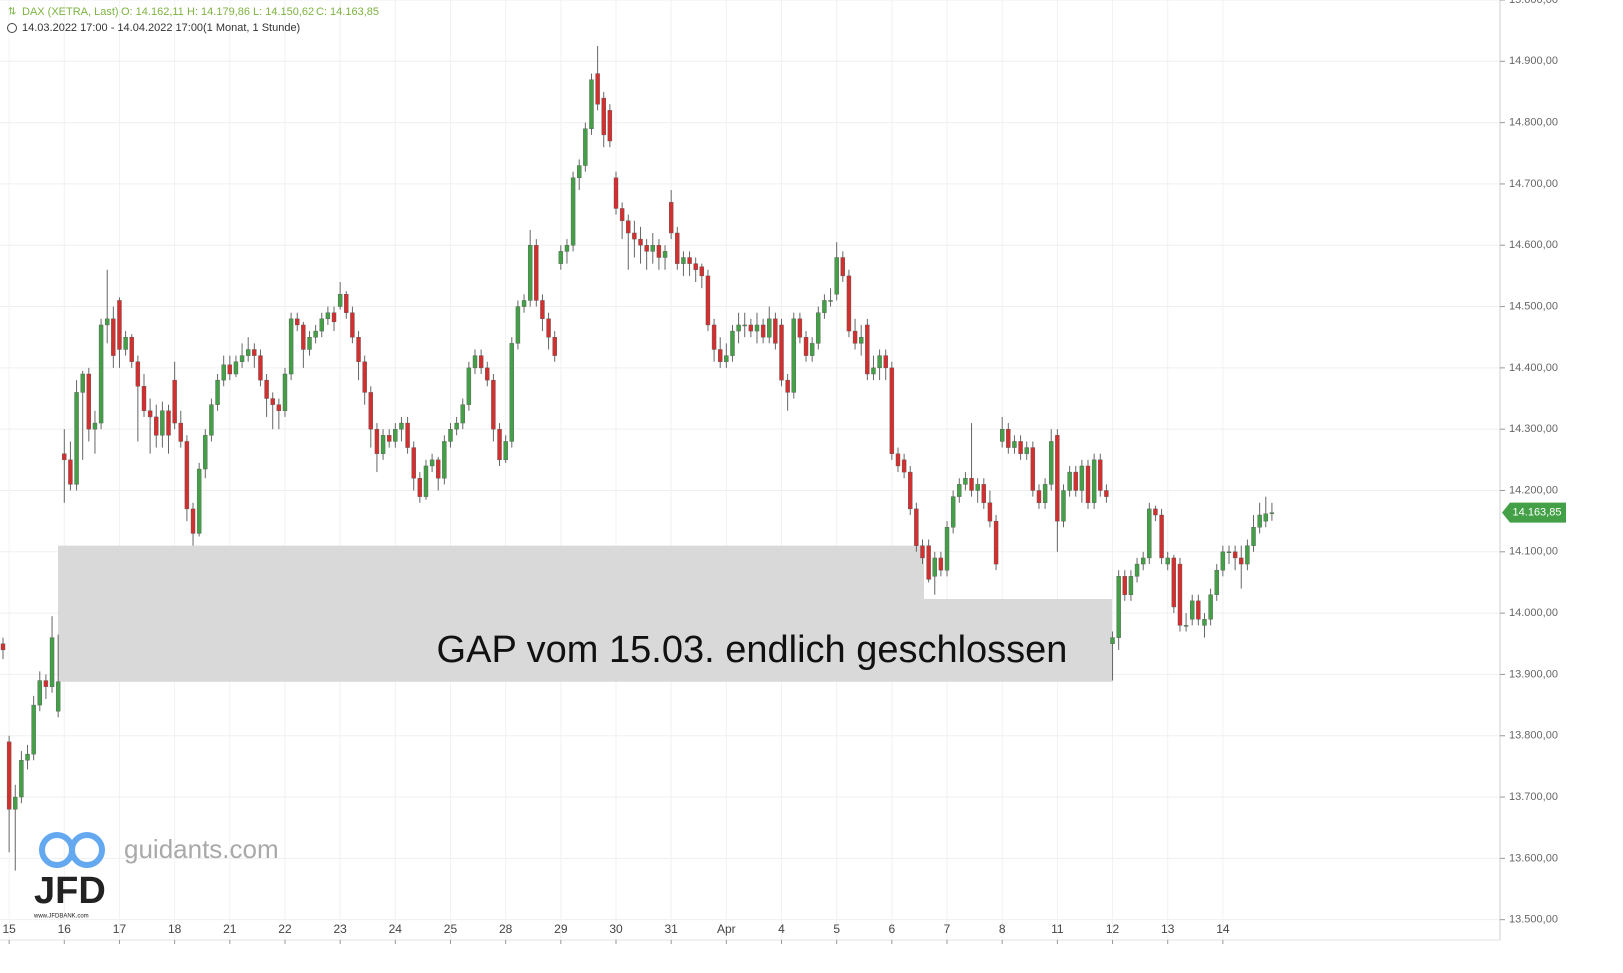 The image size is (1623, 973). I want to click on header-open: O: 14.162,11, so click(152, 12).